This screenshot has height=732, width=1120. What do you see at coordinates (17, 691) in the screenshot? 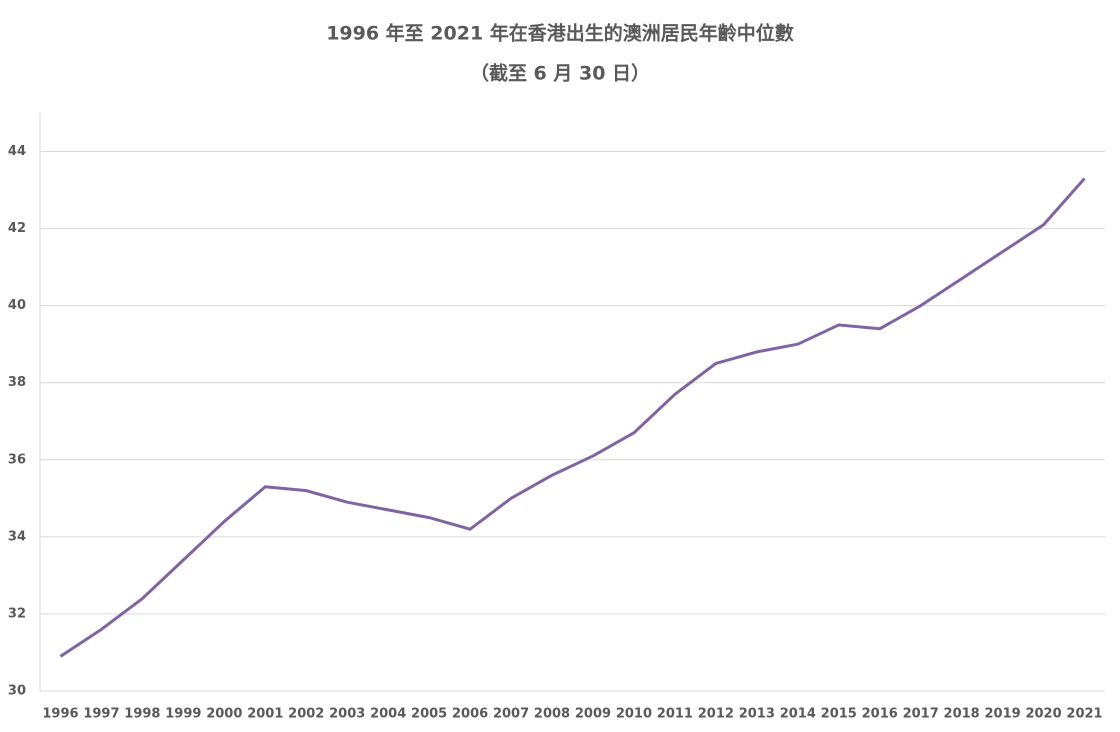
I see `y-tick-label: 30` at bounding box center [17, 691].